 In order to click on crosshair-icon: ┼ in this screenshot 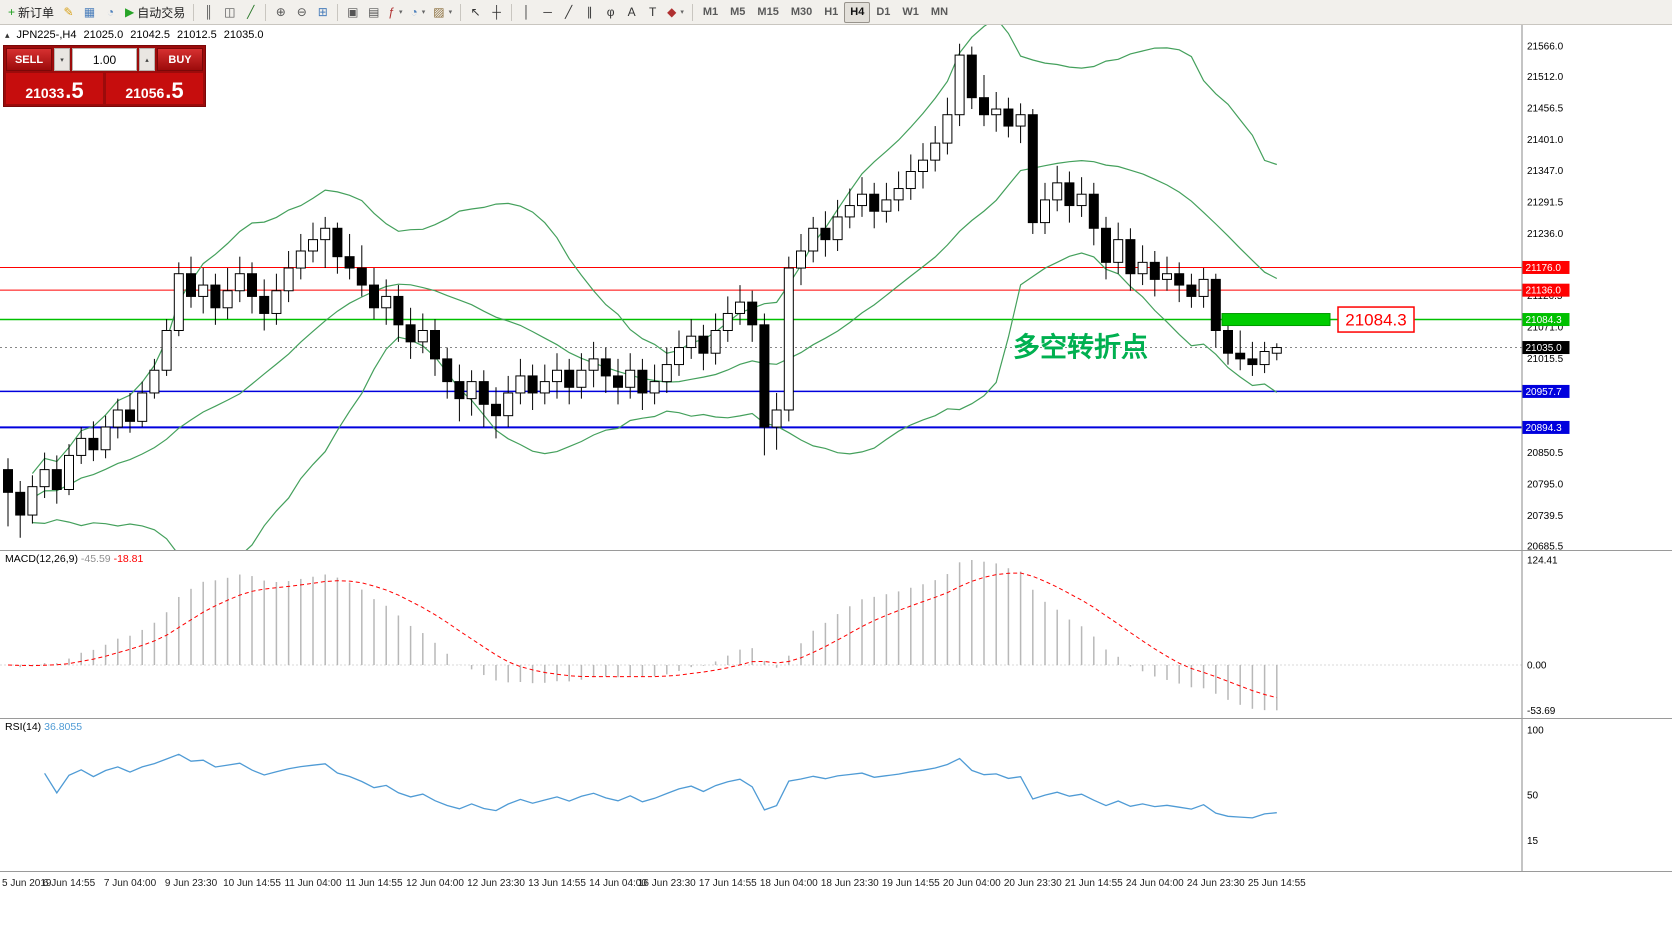, I will do `click(496, 12)`.